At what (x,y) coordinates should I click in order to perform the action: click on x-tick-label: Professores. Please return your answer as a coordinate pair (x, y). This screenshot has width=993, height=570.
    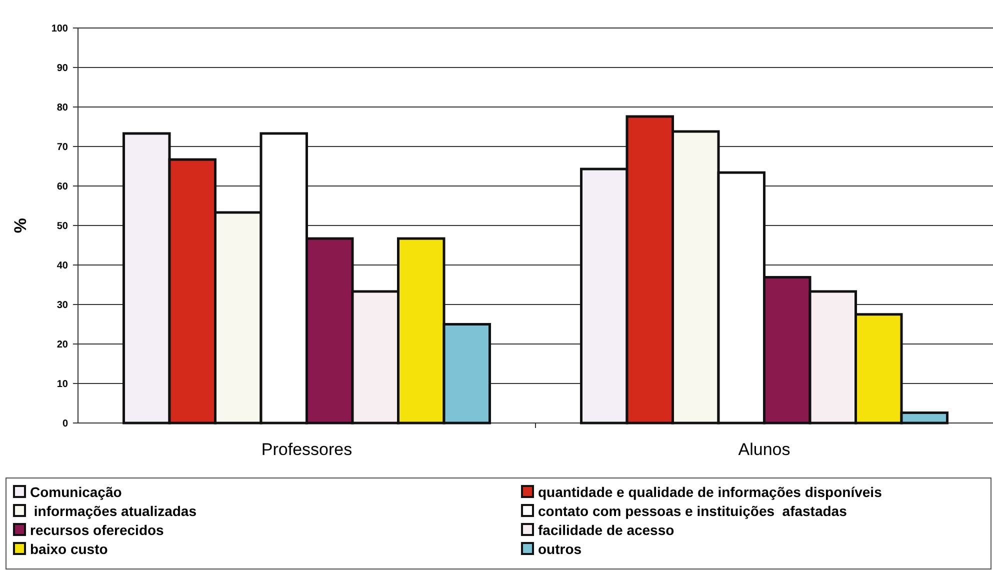
    Looking at the image, I should click on (306, 449).